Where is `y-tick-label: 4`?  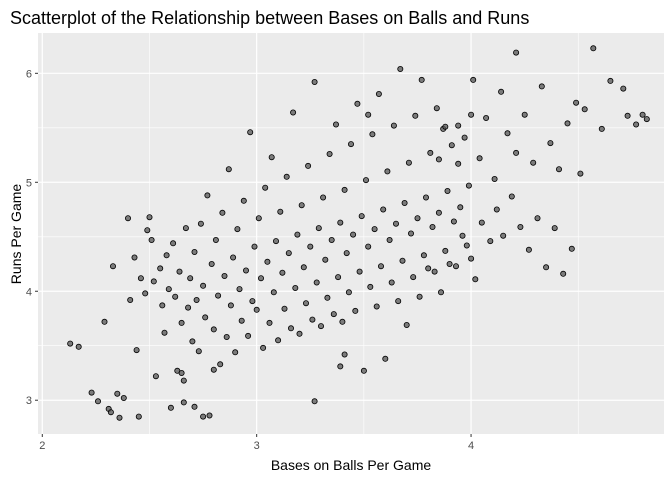 y-tick-label: 4 is located at coordinates (29, 292).